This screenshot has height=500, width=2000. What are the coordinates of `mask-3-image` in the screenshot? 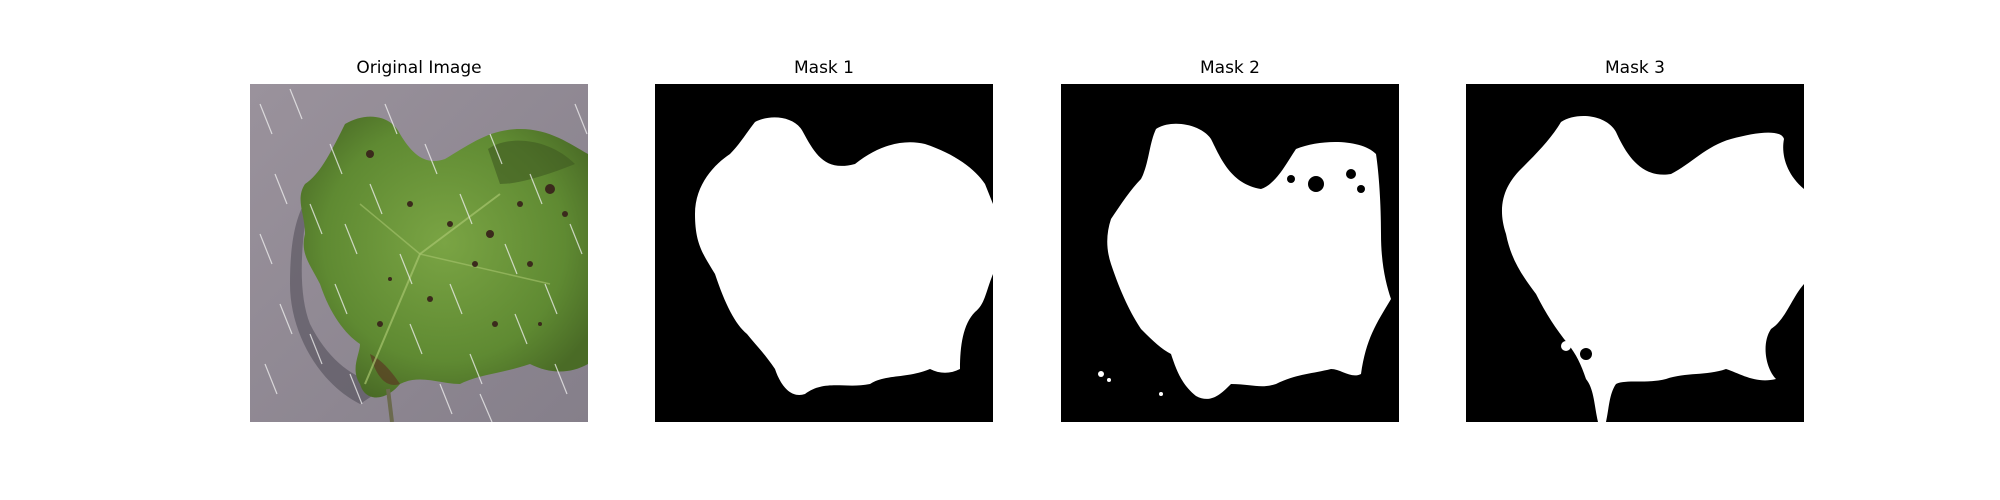 It's located at (1635, 253).